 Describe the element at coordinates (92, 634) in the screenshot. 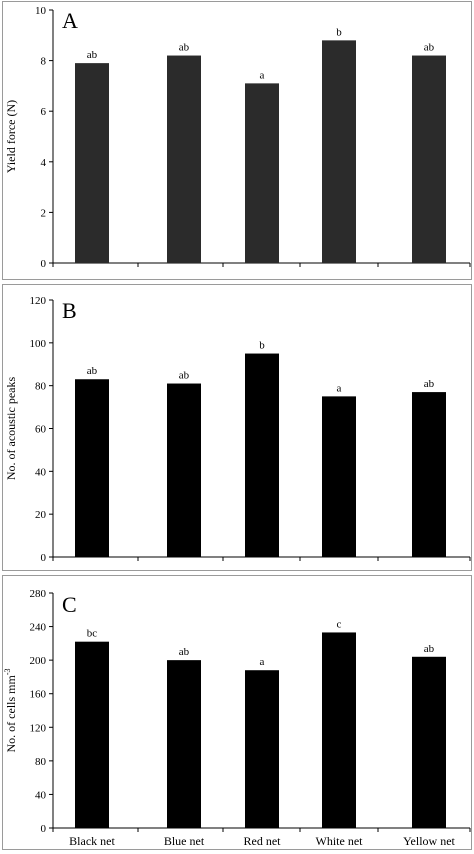

I see `significance-letter: bc` at that location.